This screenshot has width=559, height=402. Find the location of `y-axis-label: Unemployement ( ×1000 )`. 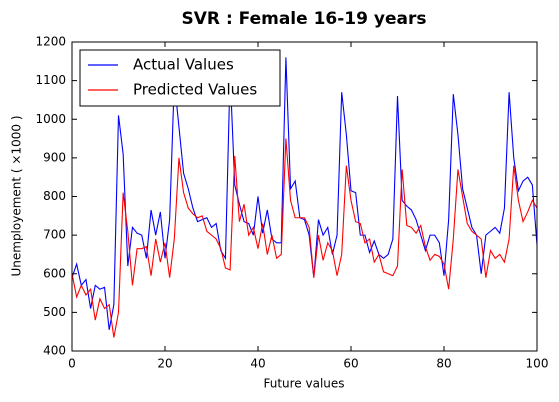

y-axis-label: Unemployement ( ×1000 ) is located at coordinates (17, 195).